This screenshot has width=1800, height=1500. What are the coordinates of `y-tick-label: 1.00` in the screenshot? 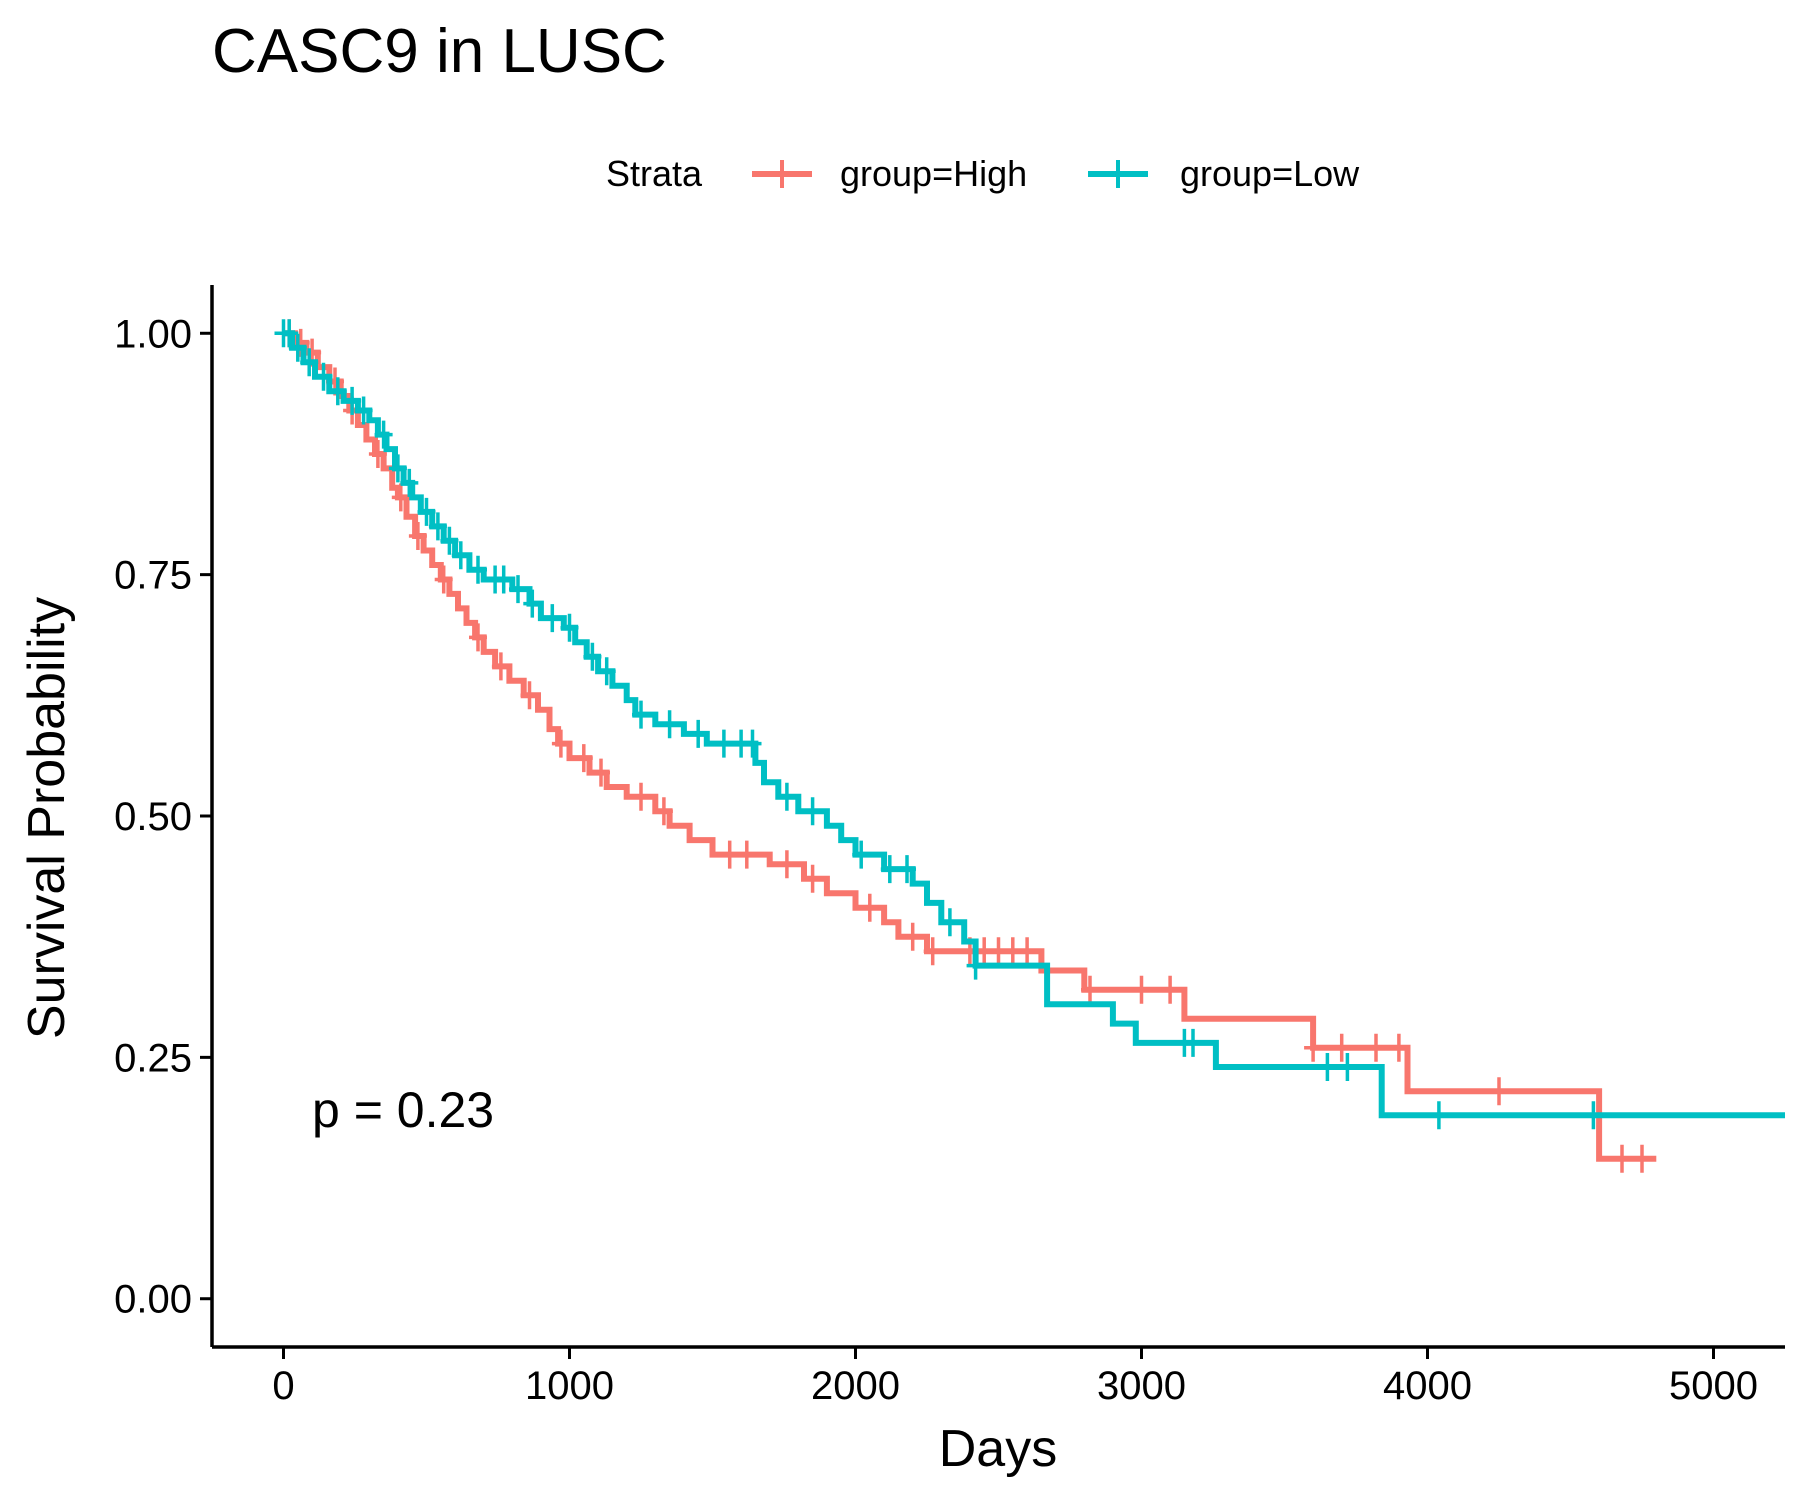 It's located at (153, 334).